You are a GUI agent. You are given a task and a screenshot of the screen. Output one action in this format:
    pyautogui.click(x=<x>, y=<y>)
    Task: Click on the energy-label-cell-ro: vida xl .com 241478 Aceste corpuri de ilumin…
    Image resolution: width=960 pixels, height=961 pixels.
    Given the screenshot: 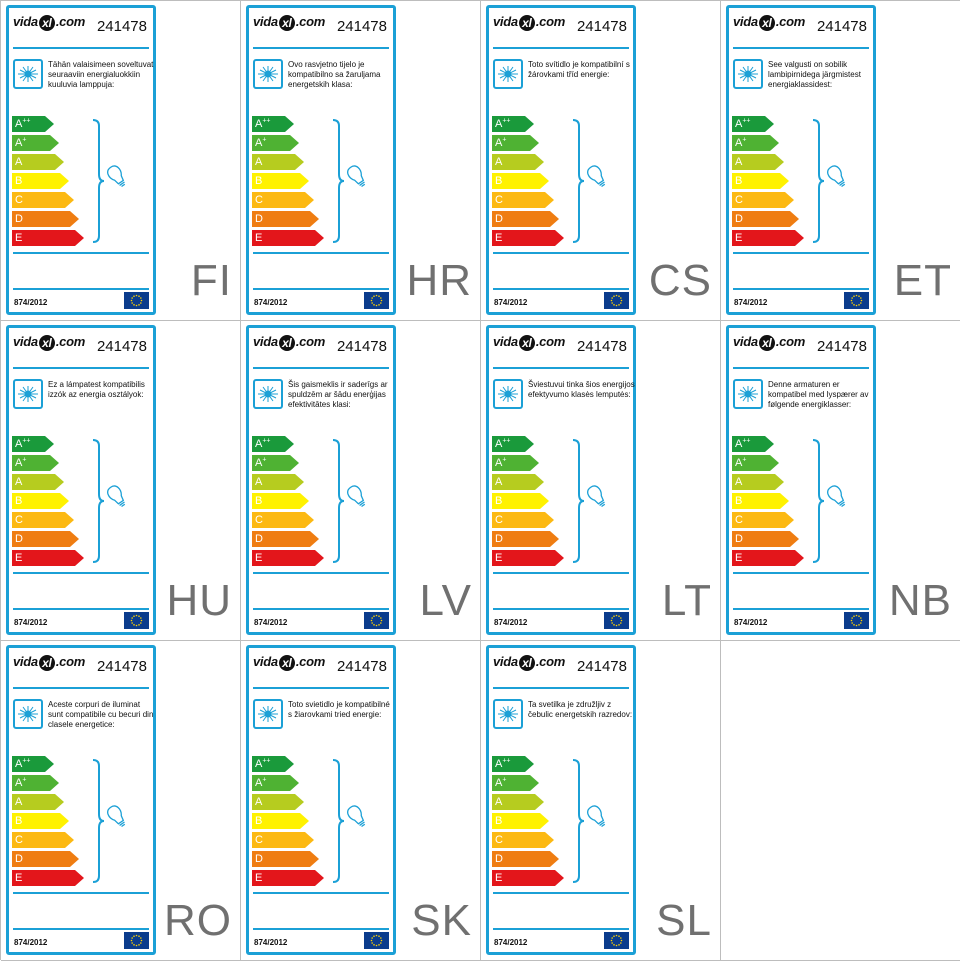 What is the action you would take?
    pyautogui.click(x=121, y=801)
    